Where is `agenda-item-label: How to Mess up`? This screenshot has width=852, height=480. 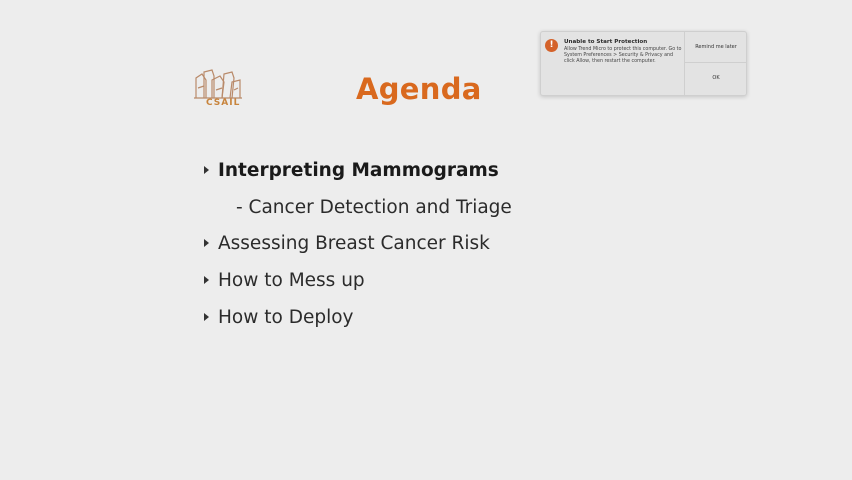
agenda-item-label: How to Mess up is located at coordinates (291, 280).